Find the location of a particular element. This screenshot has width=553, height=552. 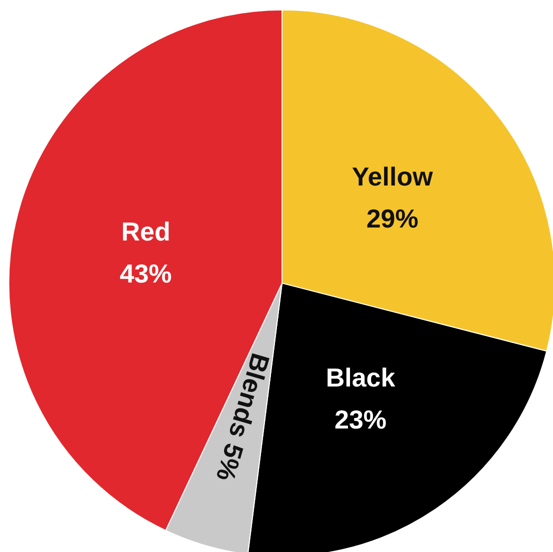

slice-label: Yellow is located at coordinates (393, 177).